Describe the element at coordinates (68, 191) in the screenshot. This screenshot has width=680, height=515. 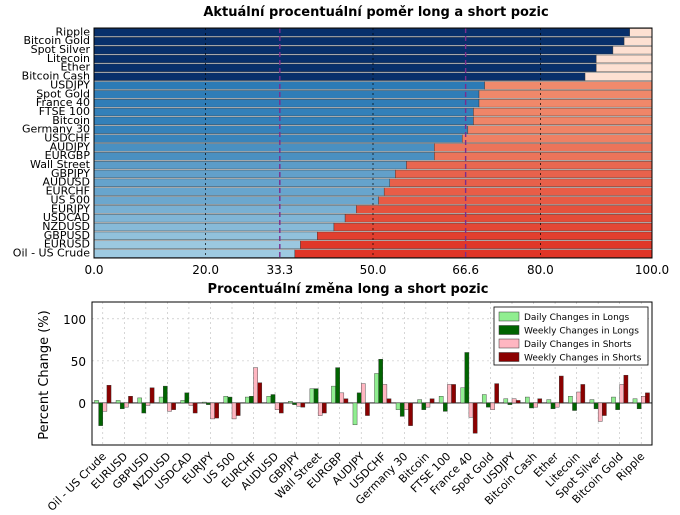
I see `category-label: EURCHF` at that location.